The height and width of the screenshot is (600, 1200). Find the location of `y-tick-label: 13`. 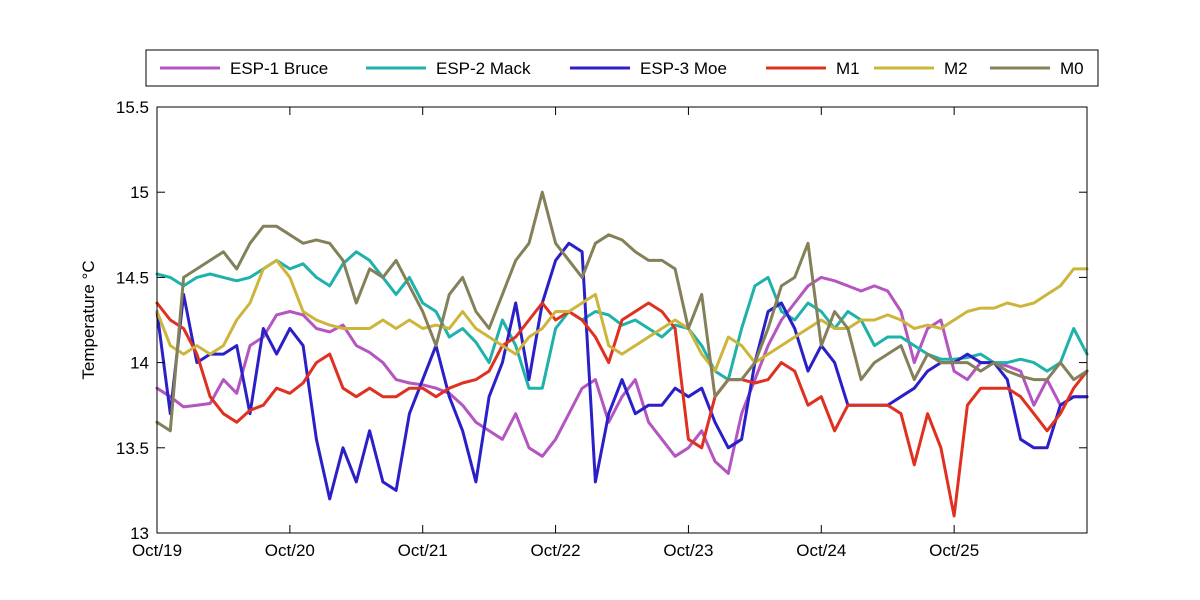

y-tick-label: 13 is located at coordinates (139, 533).